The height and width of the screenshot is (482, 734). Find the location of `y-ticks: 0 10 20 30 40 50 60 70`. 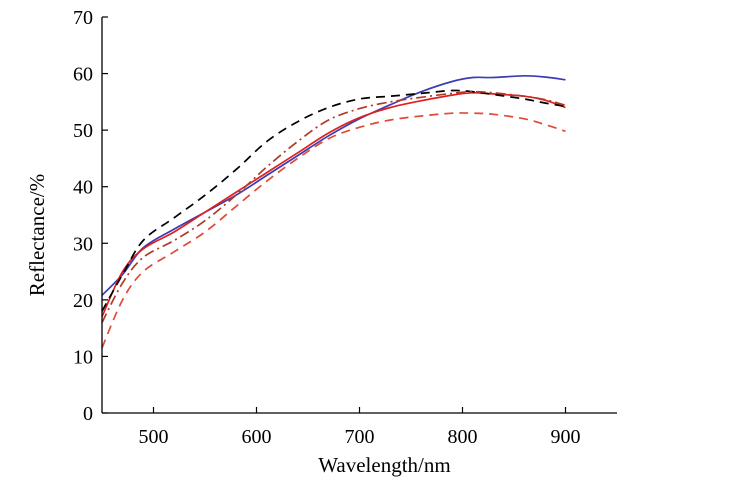

y-ticks: 0 10 20 30 40 50 60 70 is located at coordinates (90, 216).